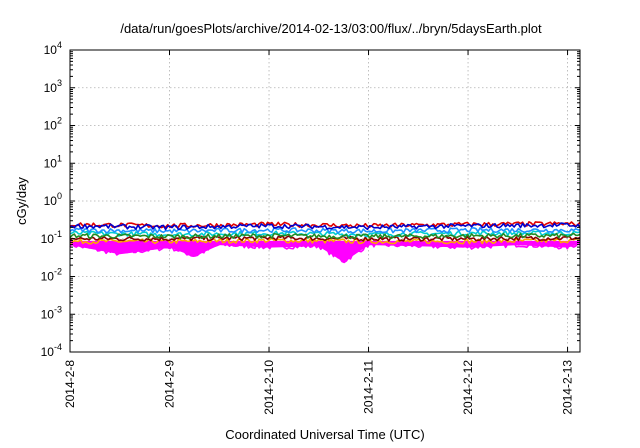 This screenshot has width=640, height=448. I want to click on y-tick-label: 10⁴, so click(53, 48).